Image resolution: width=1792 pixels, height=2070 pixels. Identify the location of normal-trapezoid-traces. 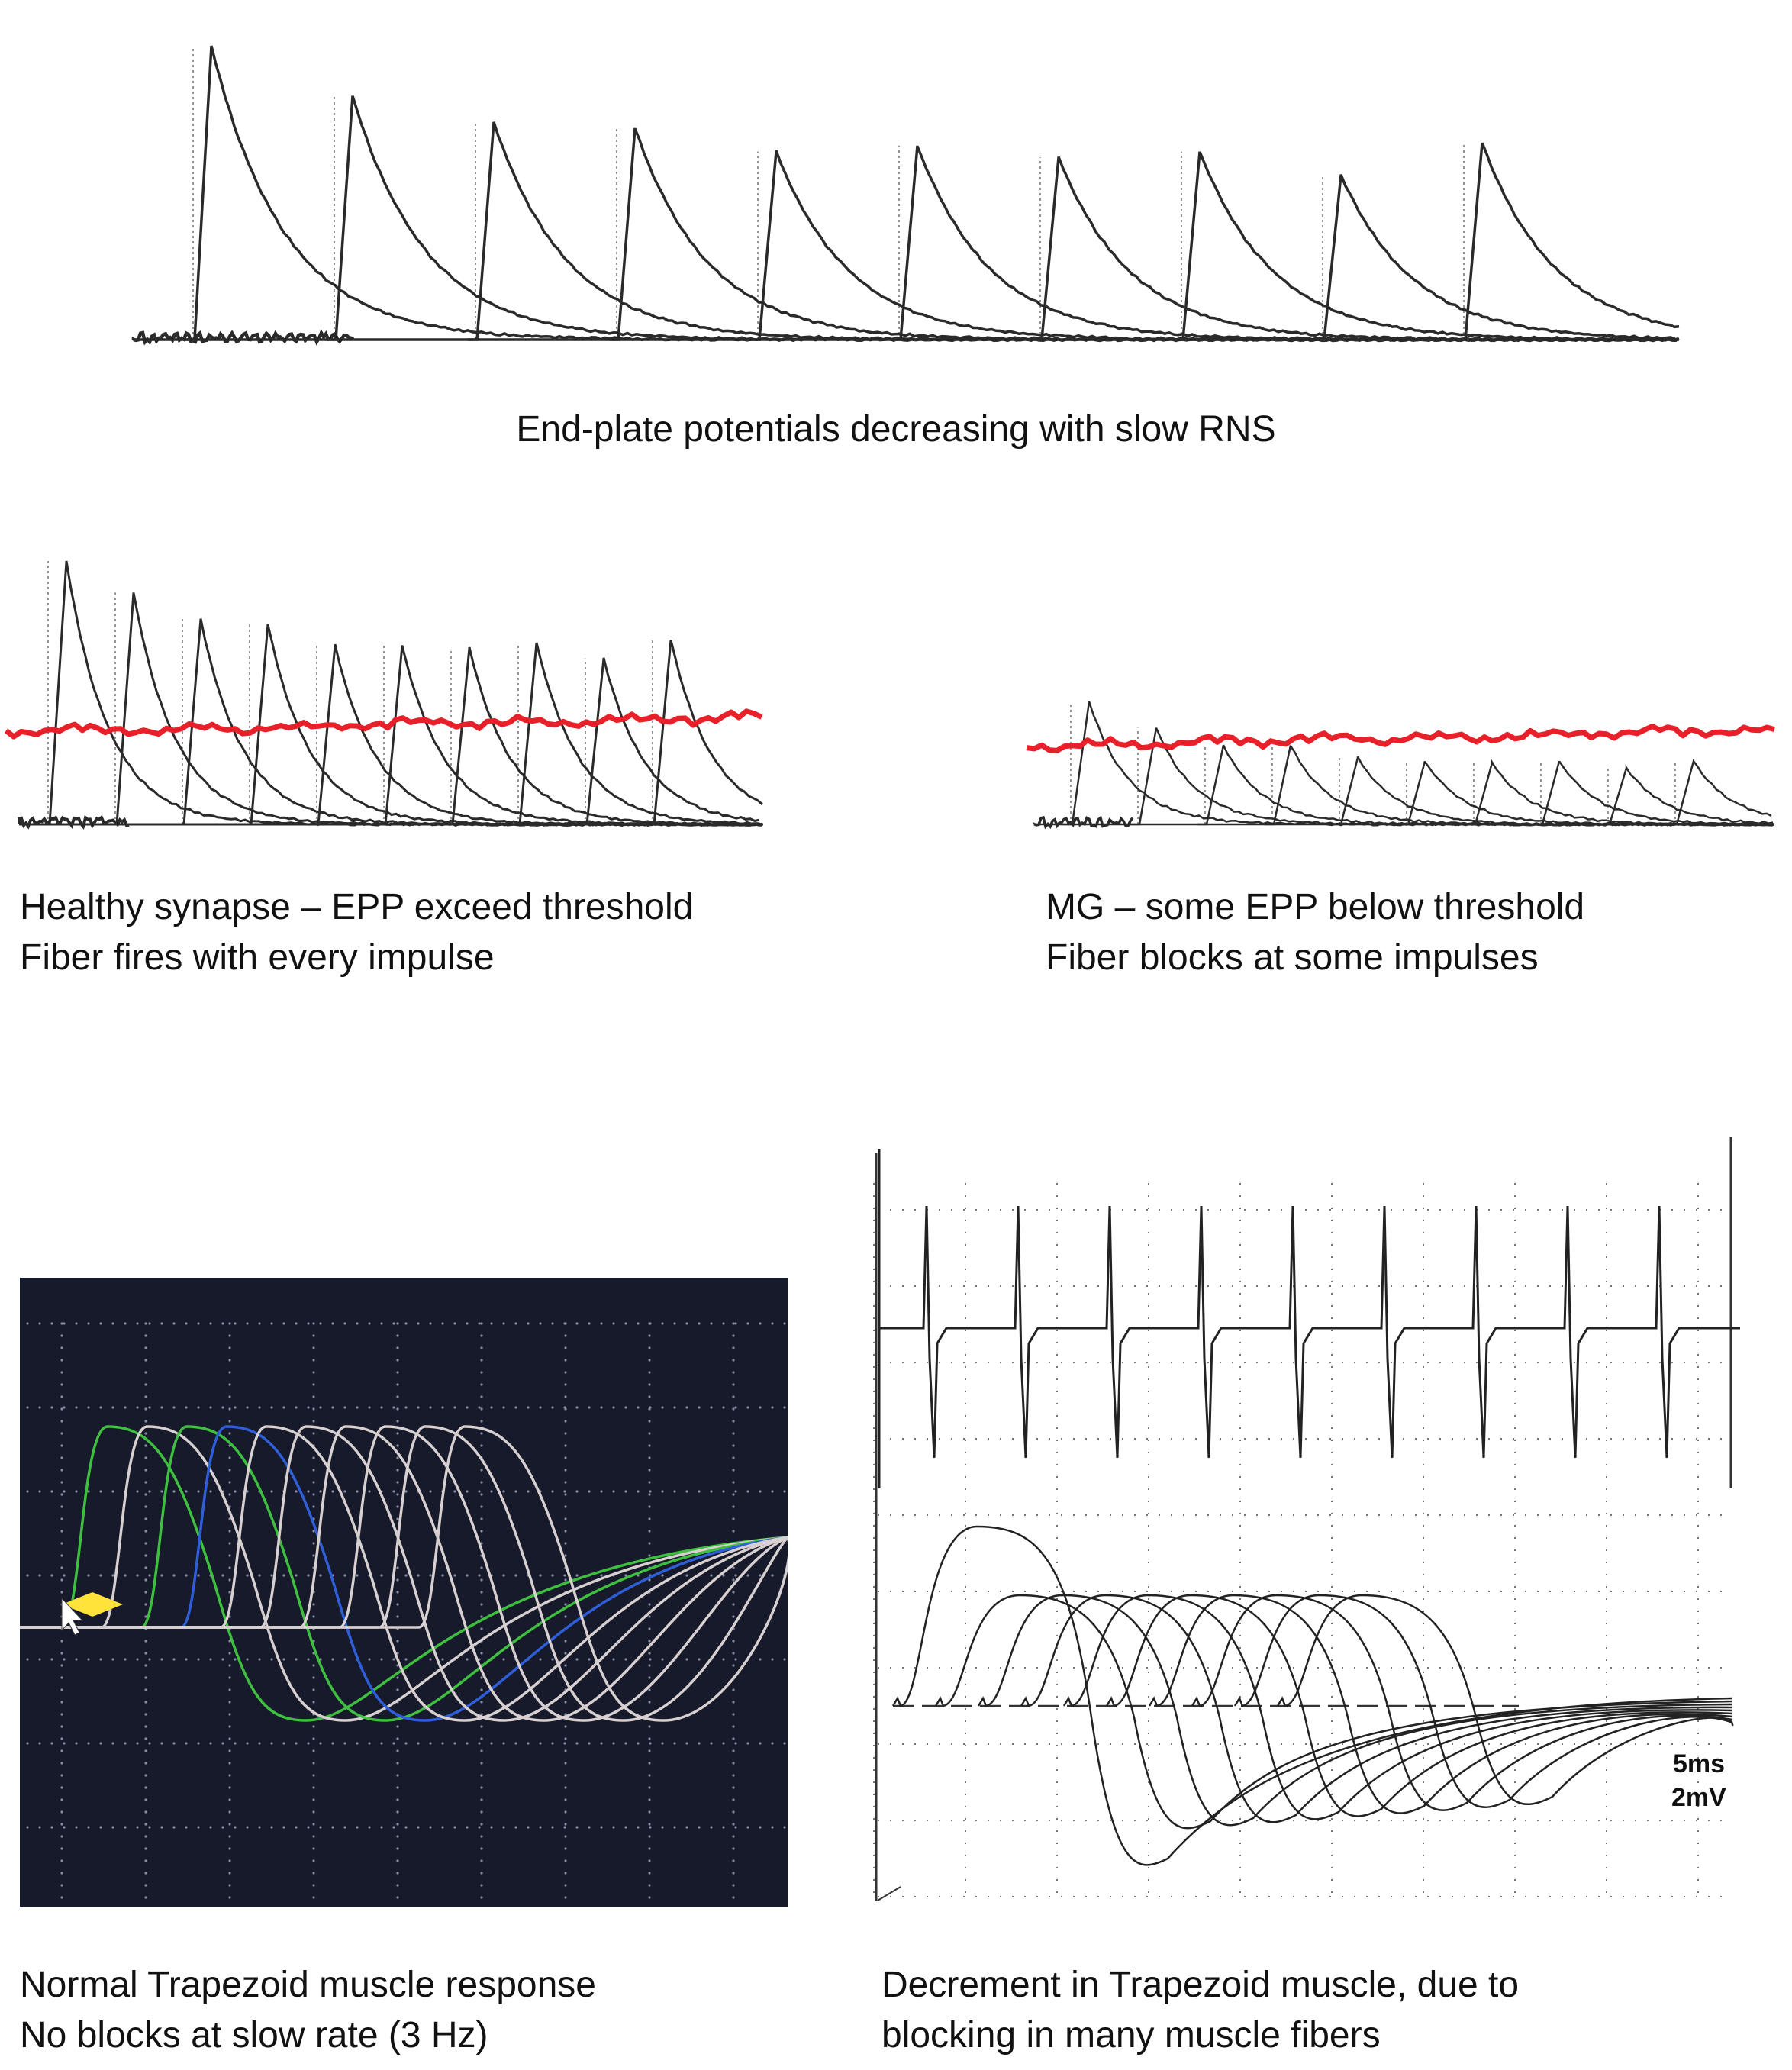
(404, 1592).